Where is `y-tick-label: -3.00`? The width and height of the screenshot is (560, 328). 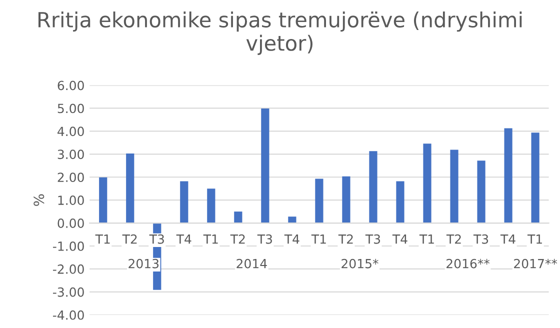 y-tick-label: -3.00 is located at coordinates (68, 292).